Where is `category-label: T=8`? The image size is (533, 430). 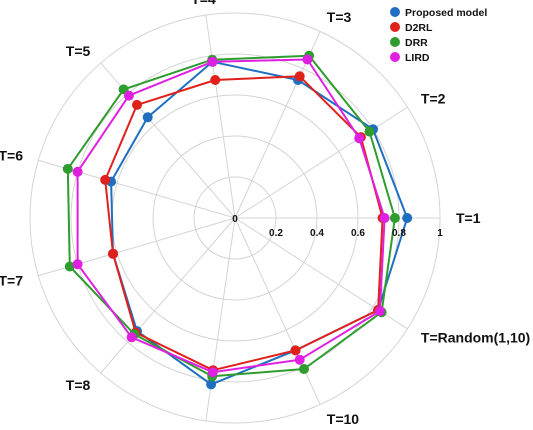 category-label: T=8 is located at coordinates (78, 385).